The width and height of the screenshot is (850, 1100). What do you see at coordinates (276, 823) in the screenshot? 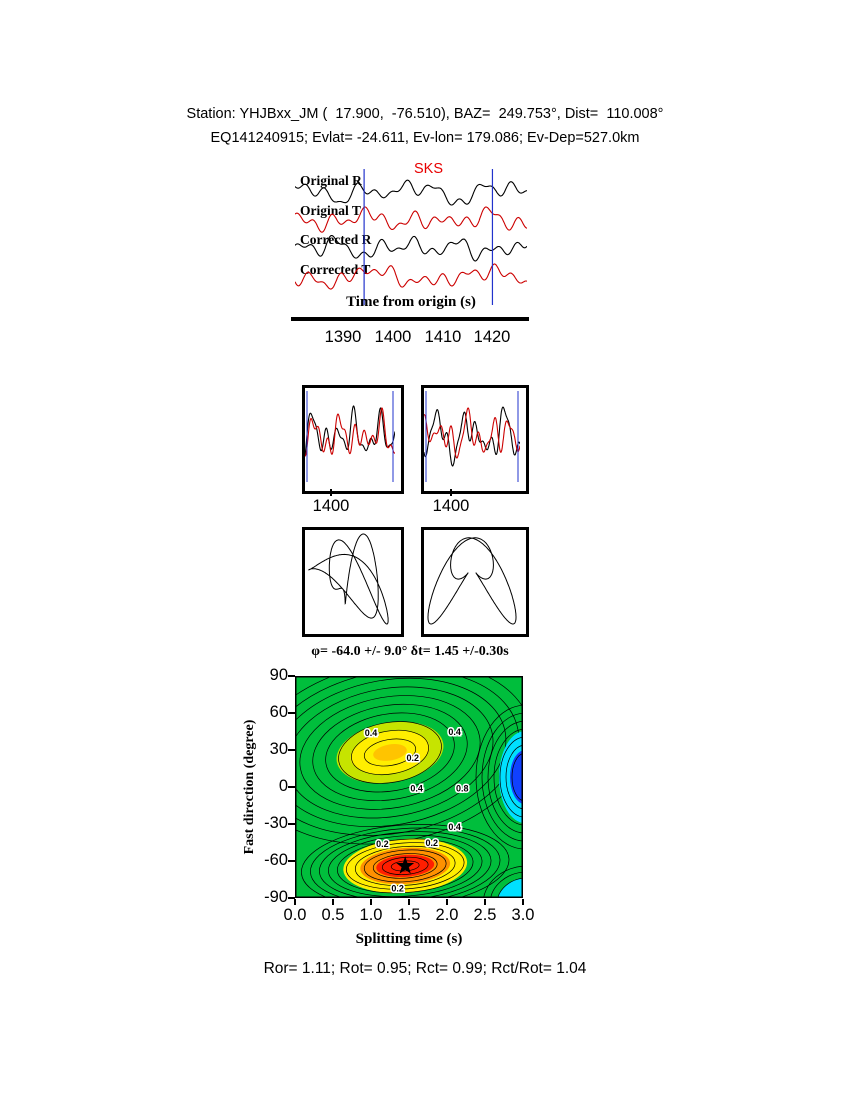
I see `contour-ytick-label: -30` at bounding box center [276, 823].